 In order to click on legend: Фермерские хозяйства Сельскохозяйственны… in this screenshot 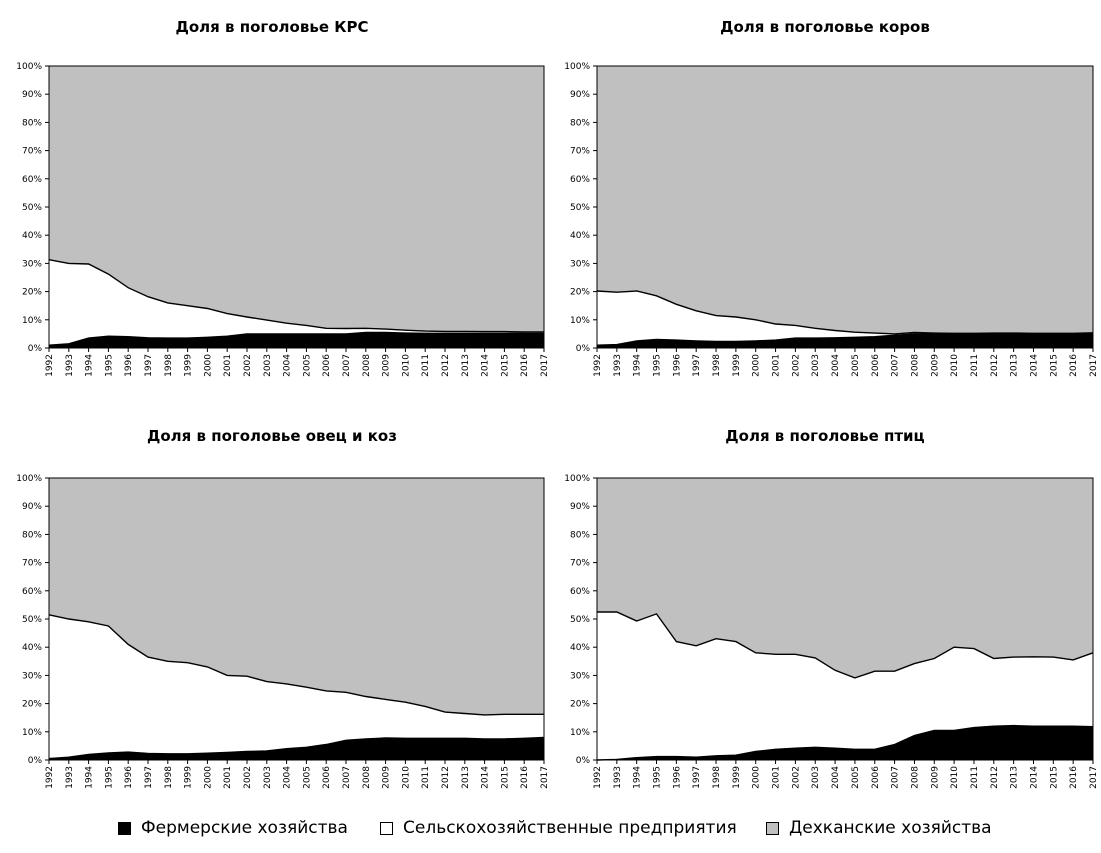, I will do `click(550, 831)`.